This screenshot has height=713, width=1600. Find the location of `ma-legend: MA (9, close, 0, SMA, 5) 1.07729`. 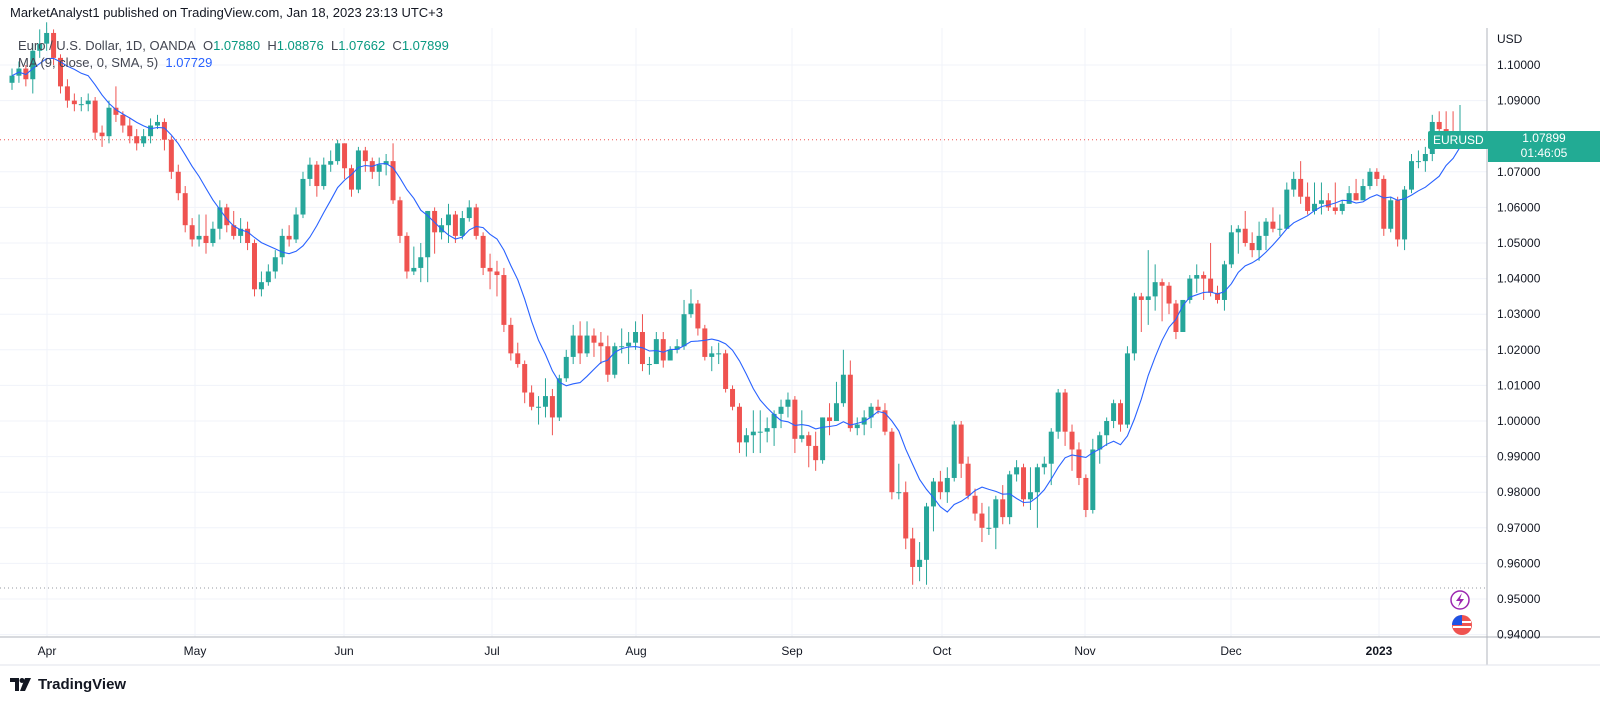

ma-legend: MA (9, close, 0, SMA, 5) 1.07729 is located at coordinates (233, 62).